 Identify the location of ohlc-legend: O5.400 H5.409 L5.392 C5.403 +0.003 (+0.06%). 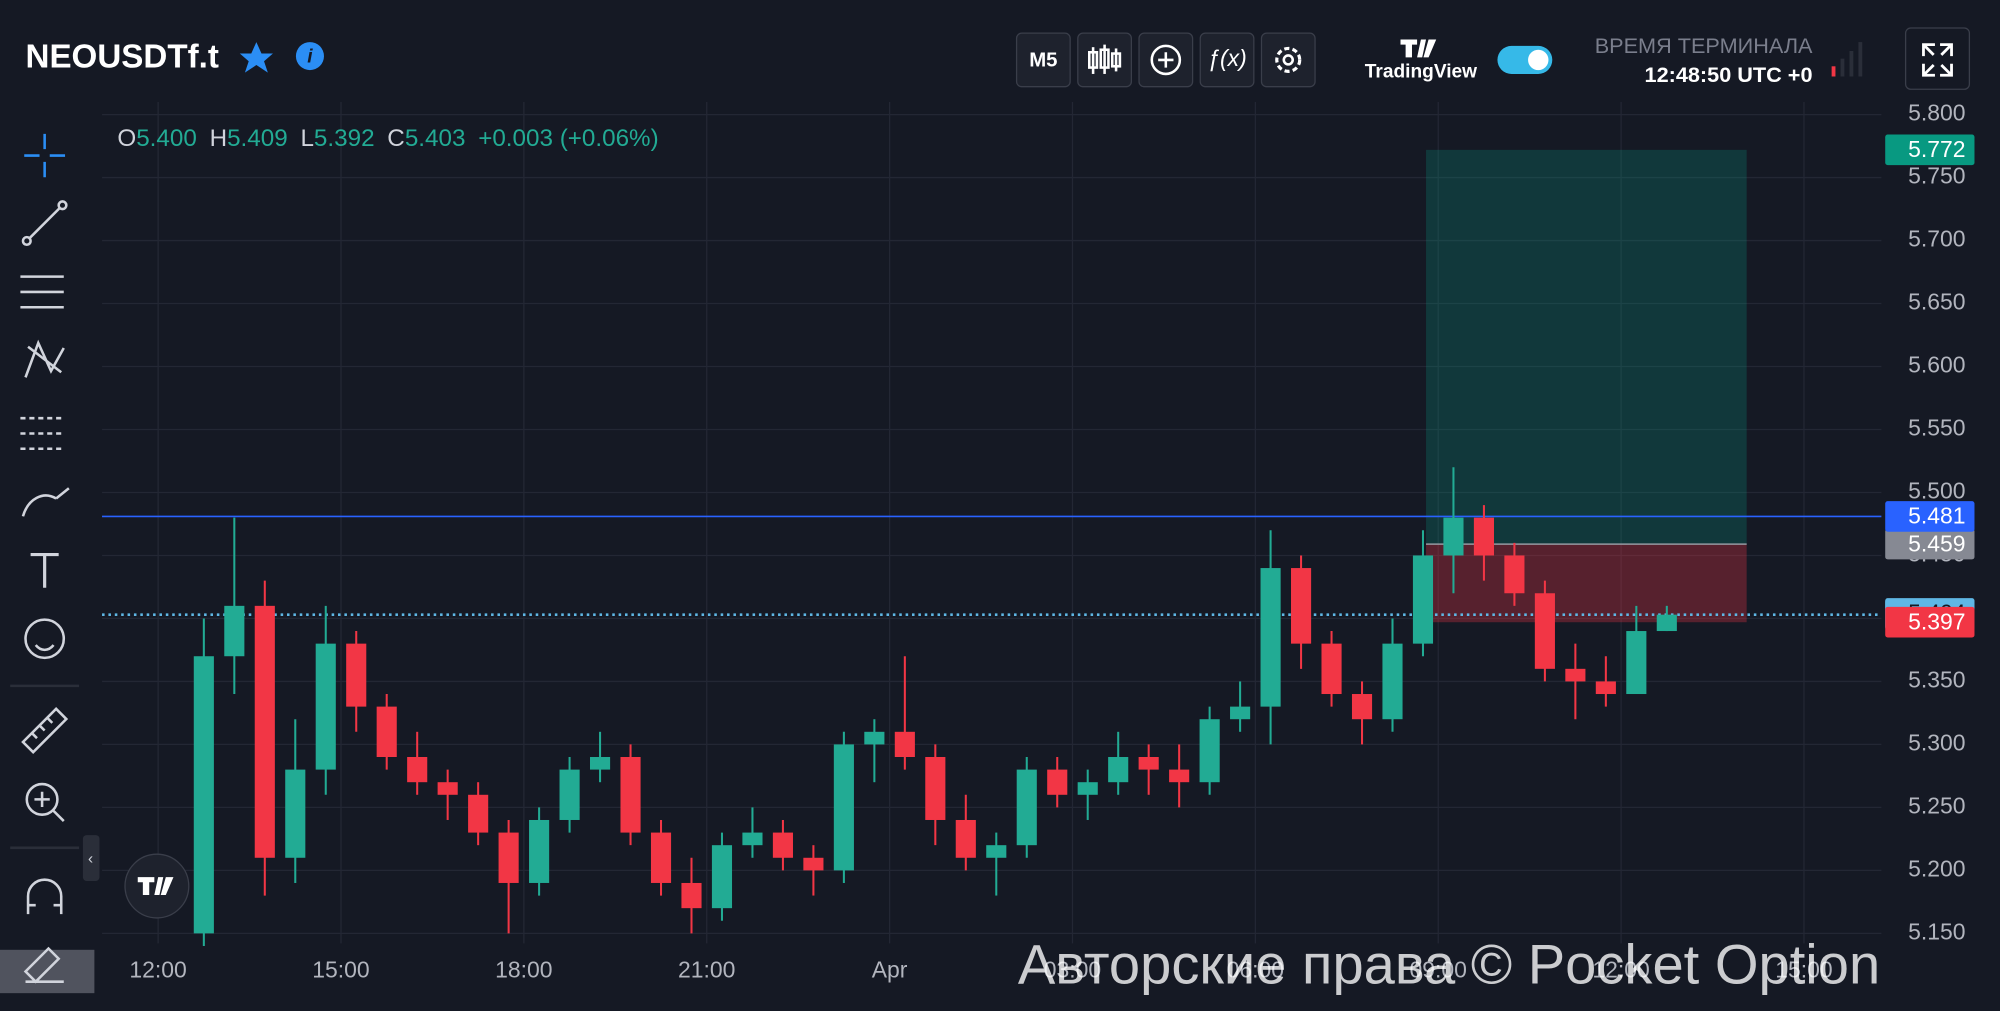
(387, 139).